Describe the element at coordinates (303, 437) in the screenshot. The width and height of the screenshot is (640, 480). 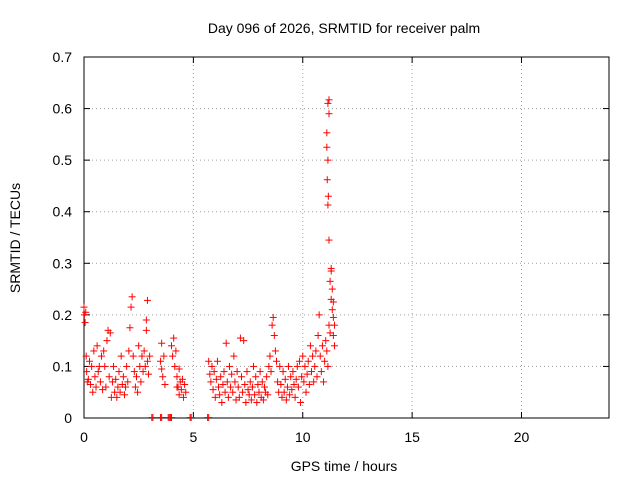
I see `x-tick-label: 10` at that location.